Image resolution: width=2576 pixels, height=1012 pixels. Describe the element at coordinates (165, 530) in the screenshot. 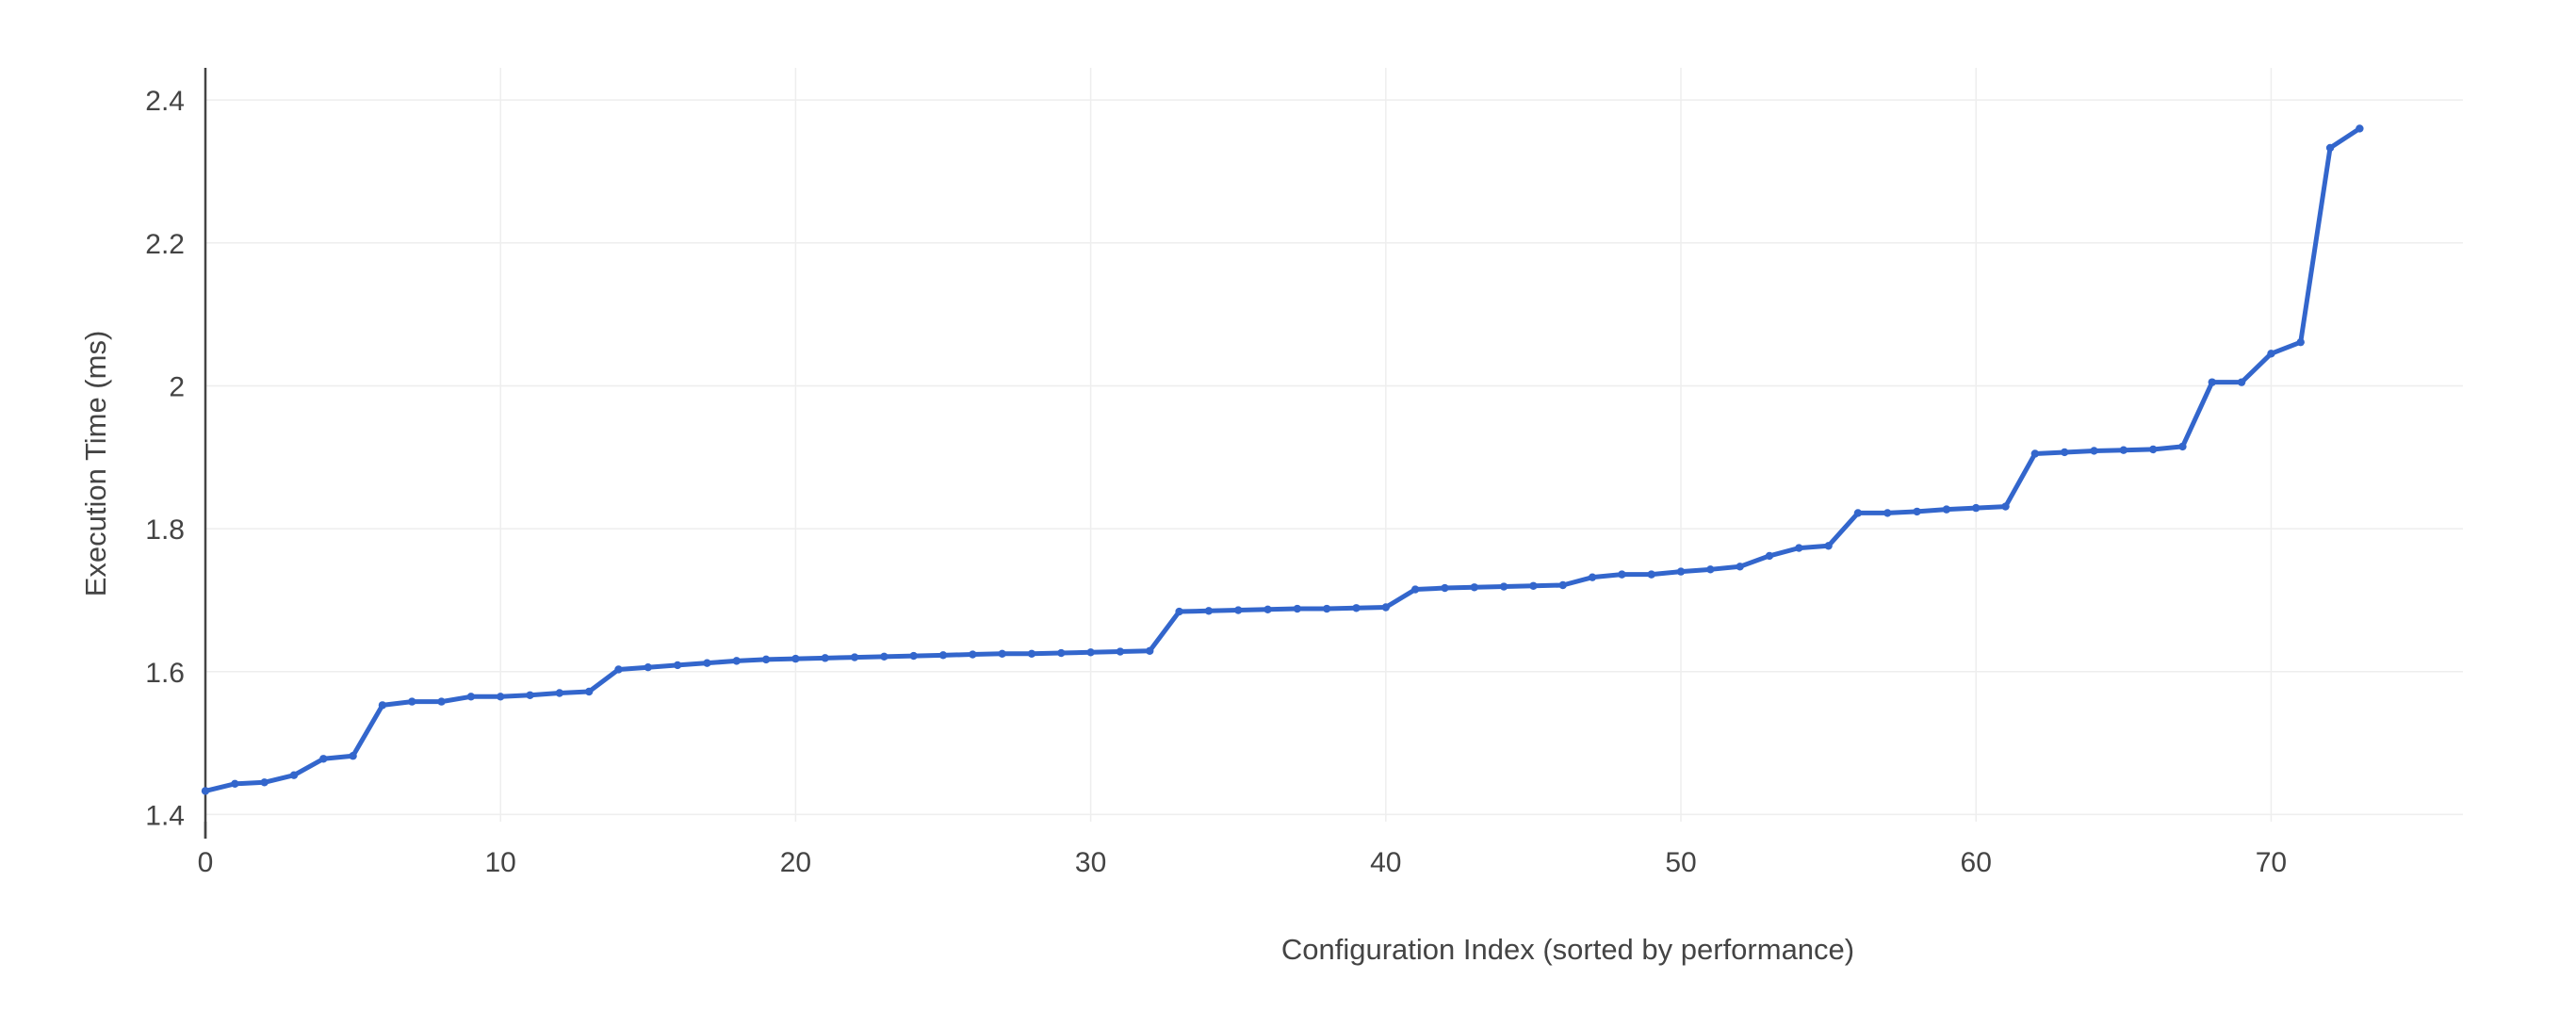

I see `y-tick-label: 1.8` at that location.